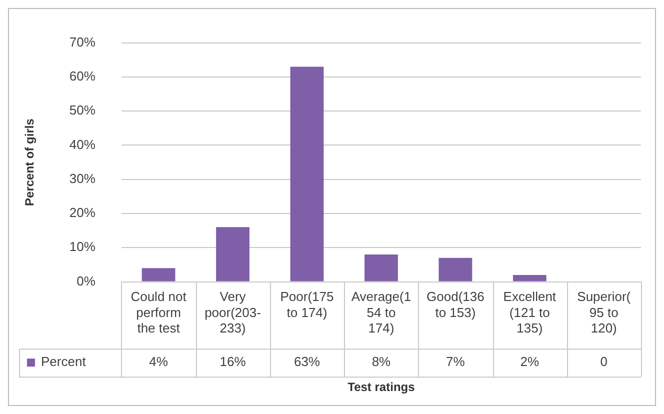 The image size is (664, 414). What do you see at coordinates (233, 362) in the screenshot?
I see `data-label: 16%` at bounding box center [233, 362].